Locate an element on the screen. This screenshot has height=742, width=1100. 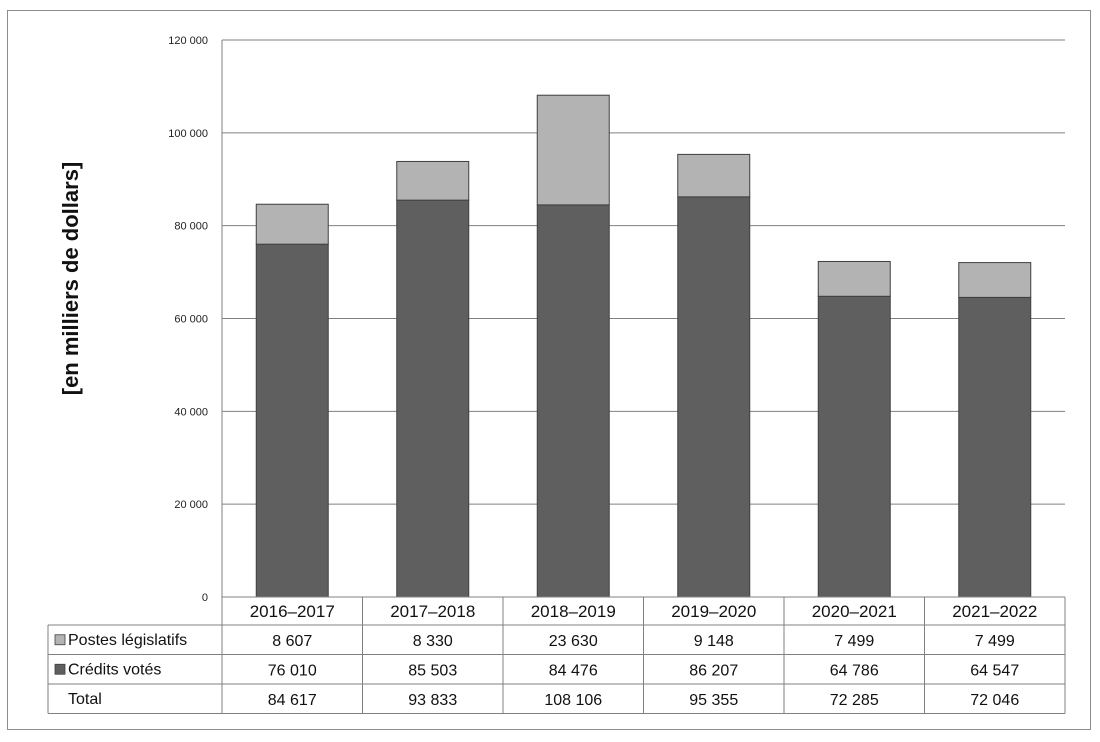
data-label-total: 95 355 is located at coordinates (713, 700).